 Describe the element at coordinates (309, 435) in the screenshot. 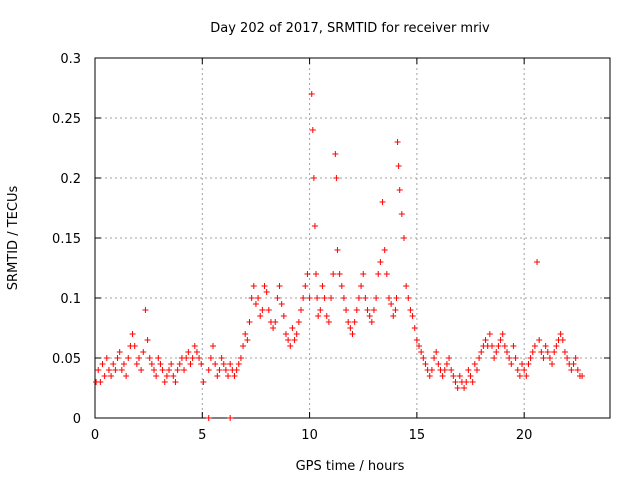

I see `x-tick-label: 10` at that location.